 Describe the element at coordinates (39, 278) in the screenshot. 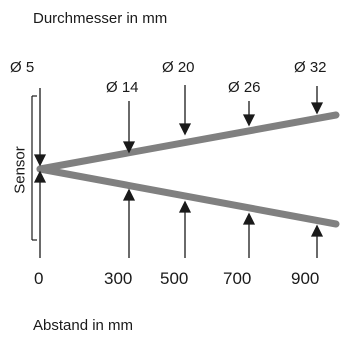

I see `distance-tick-0: 0` at that location.